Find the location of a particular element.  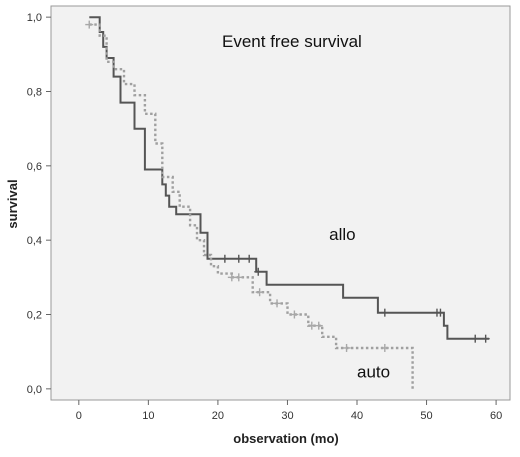

x-tick-label: 50 is located at coordinates (426, 416).